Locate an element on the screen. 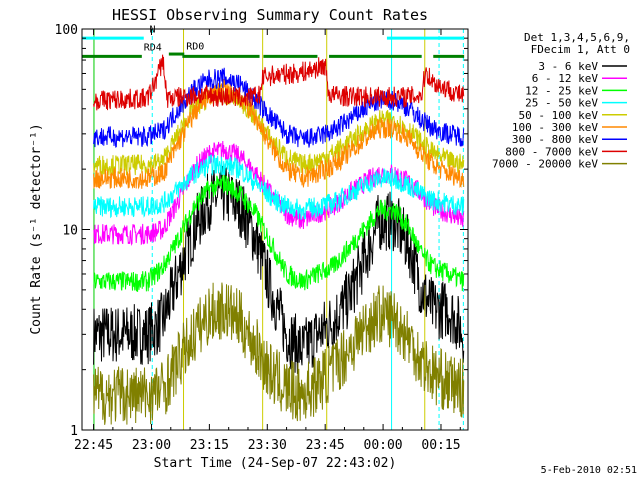  legend-label-5: 100 - 300 keV is located at coordinates (555, 127).